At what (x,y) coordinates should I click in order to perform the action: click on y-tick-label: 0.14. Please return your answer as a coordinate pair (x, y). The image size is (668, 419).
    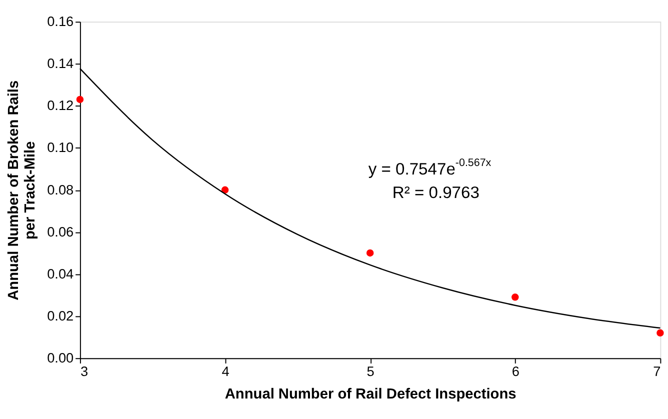
    Looking at the image, I should click on (60, 64).